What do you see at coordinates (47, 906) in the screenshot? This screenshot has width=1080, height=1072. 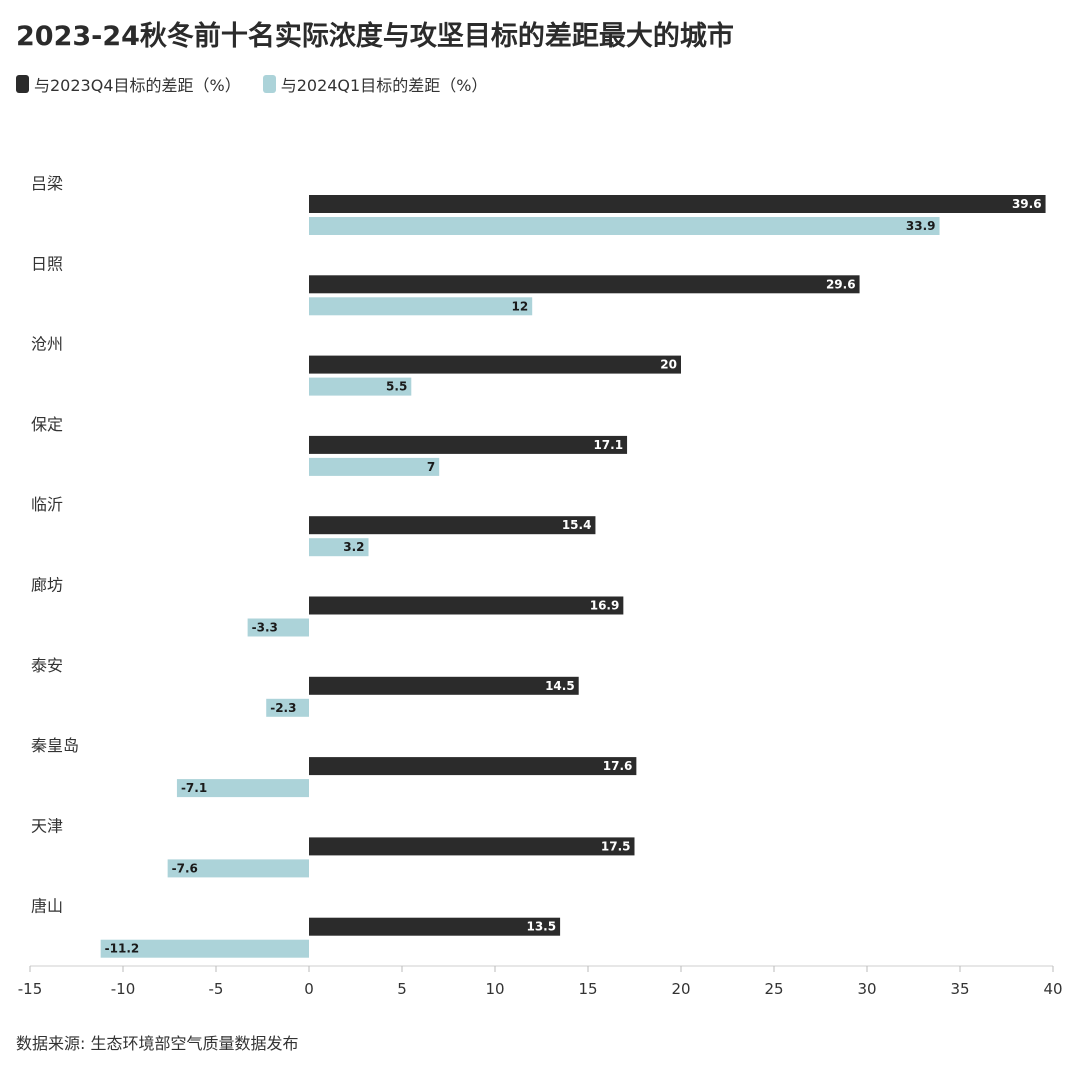 I see `category-label: 唐山` at bounding box center [47, 906].